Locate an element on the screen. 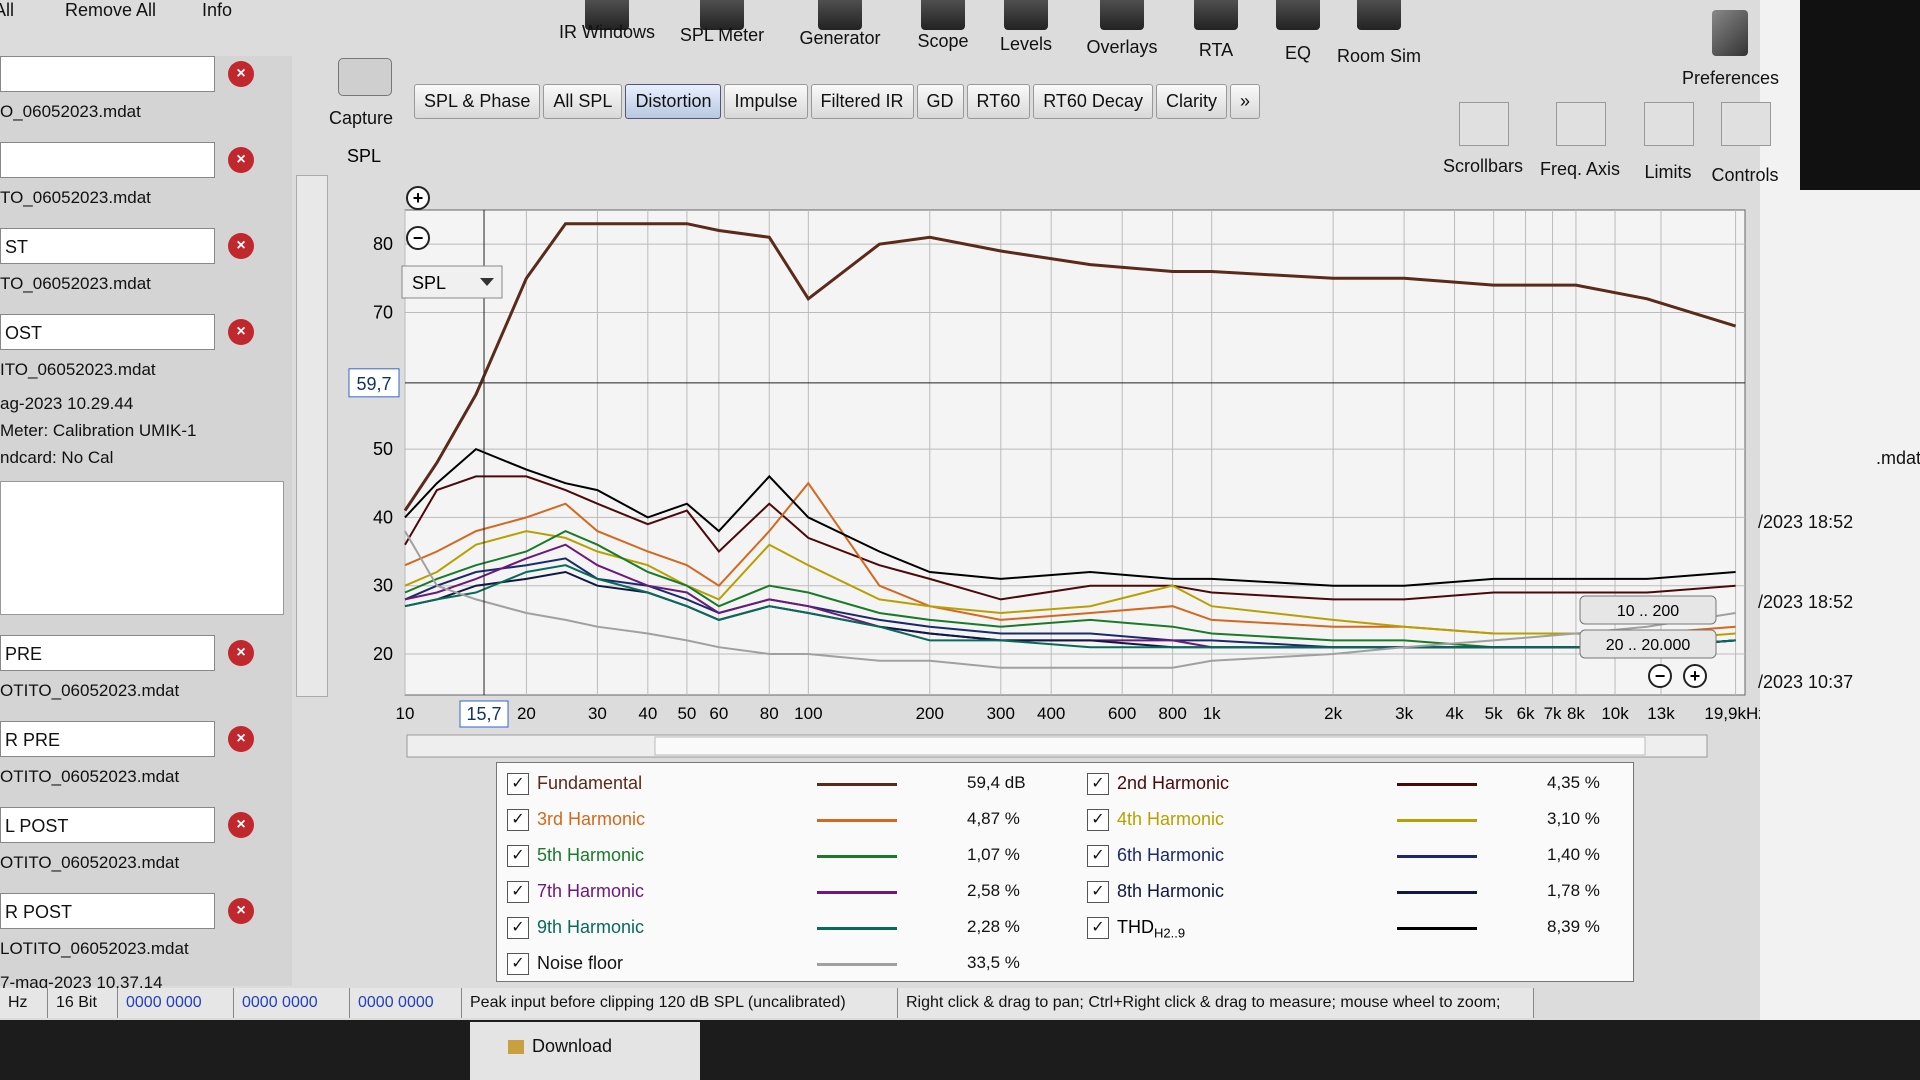 The image size is (1920, 1080). view-tool-label: Scrollbars is located at coordinates (1483, 166).